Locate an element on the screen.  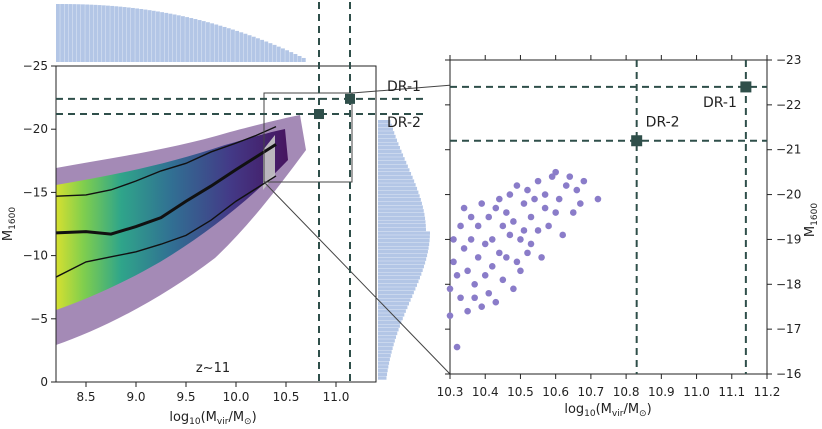
main-y-tick-label: 0 is located at coordinates (44, 382).